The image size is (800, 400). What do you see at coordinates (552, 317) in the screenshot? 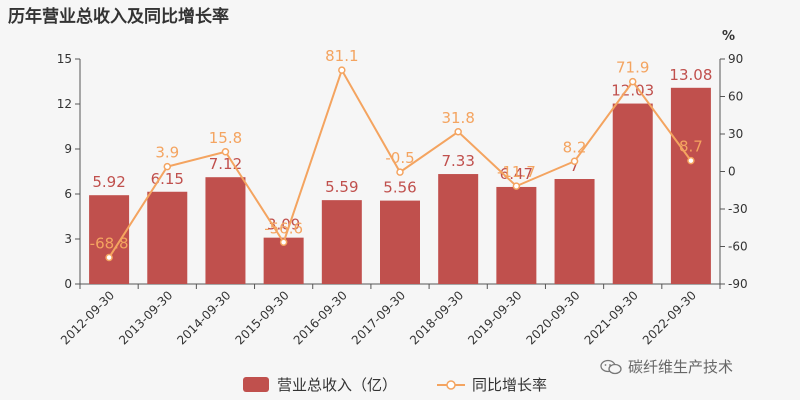
I see `x-tick-label: 2020-09-30` at bounding box center [552, 317].